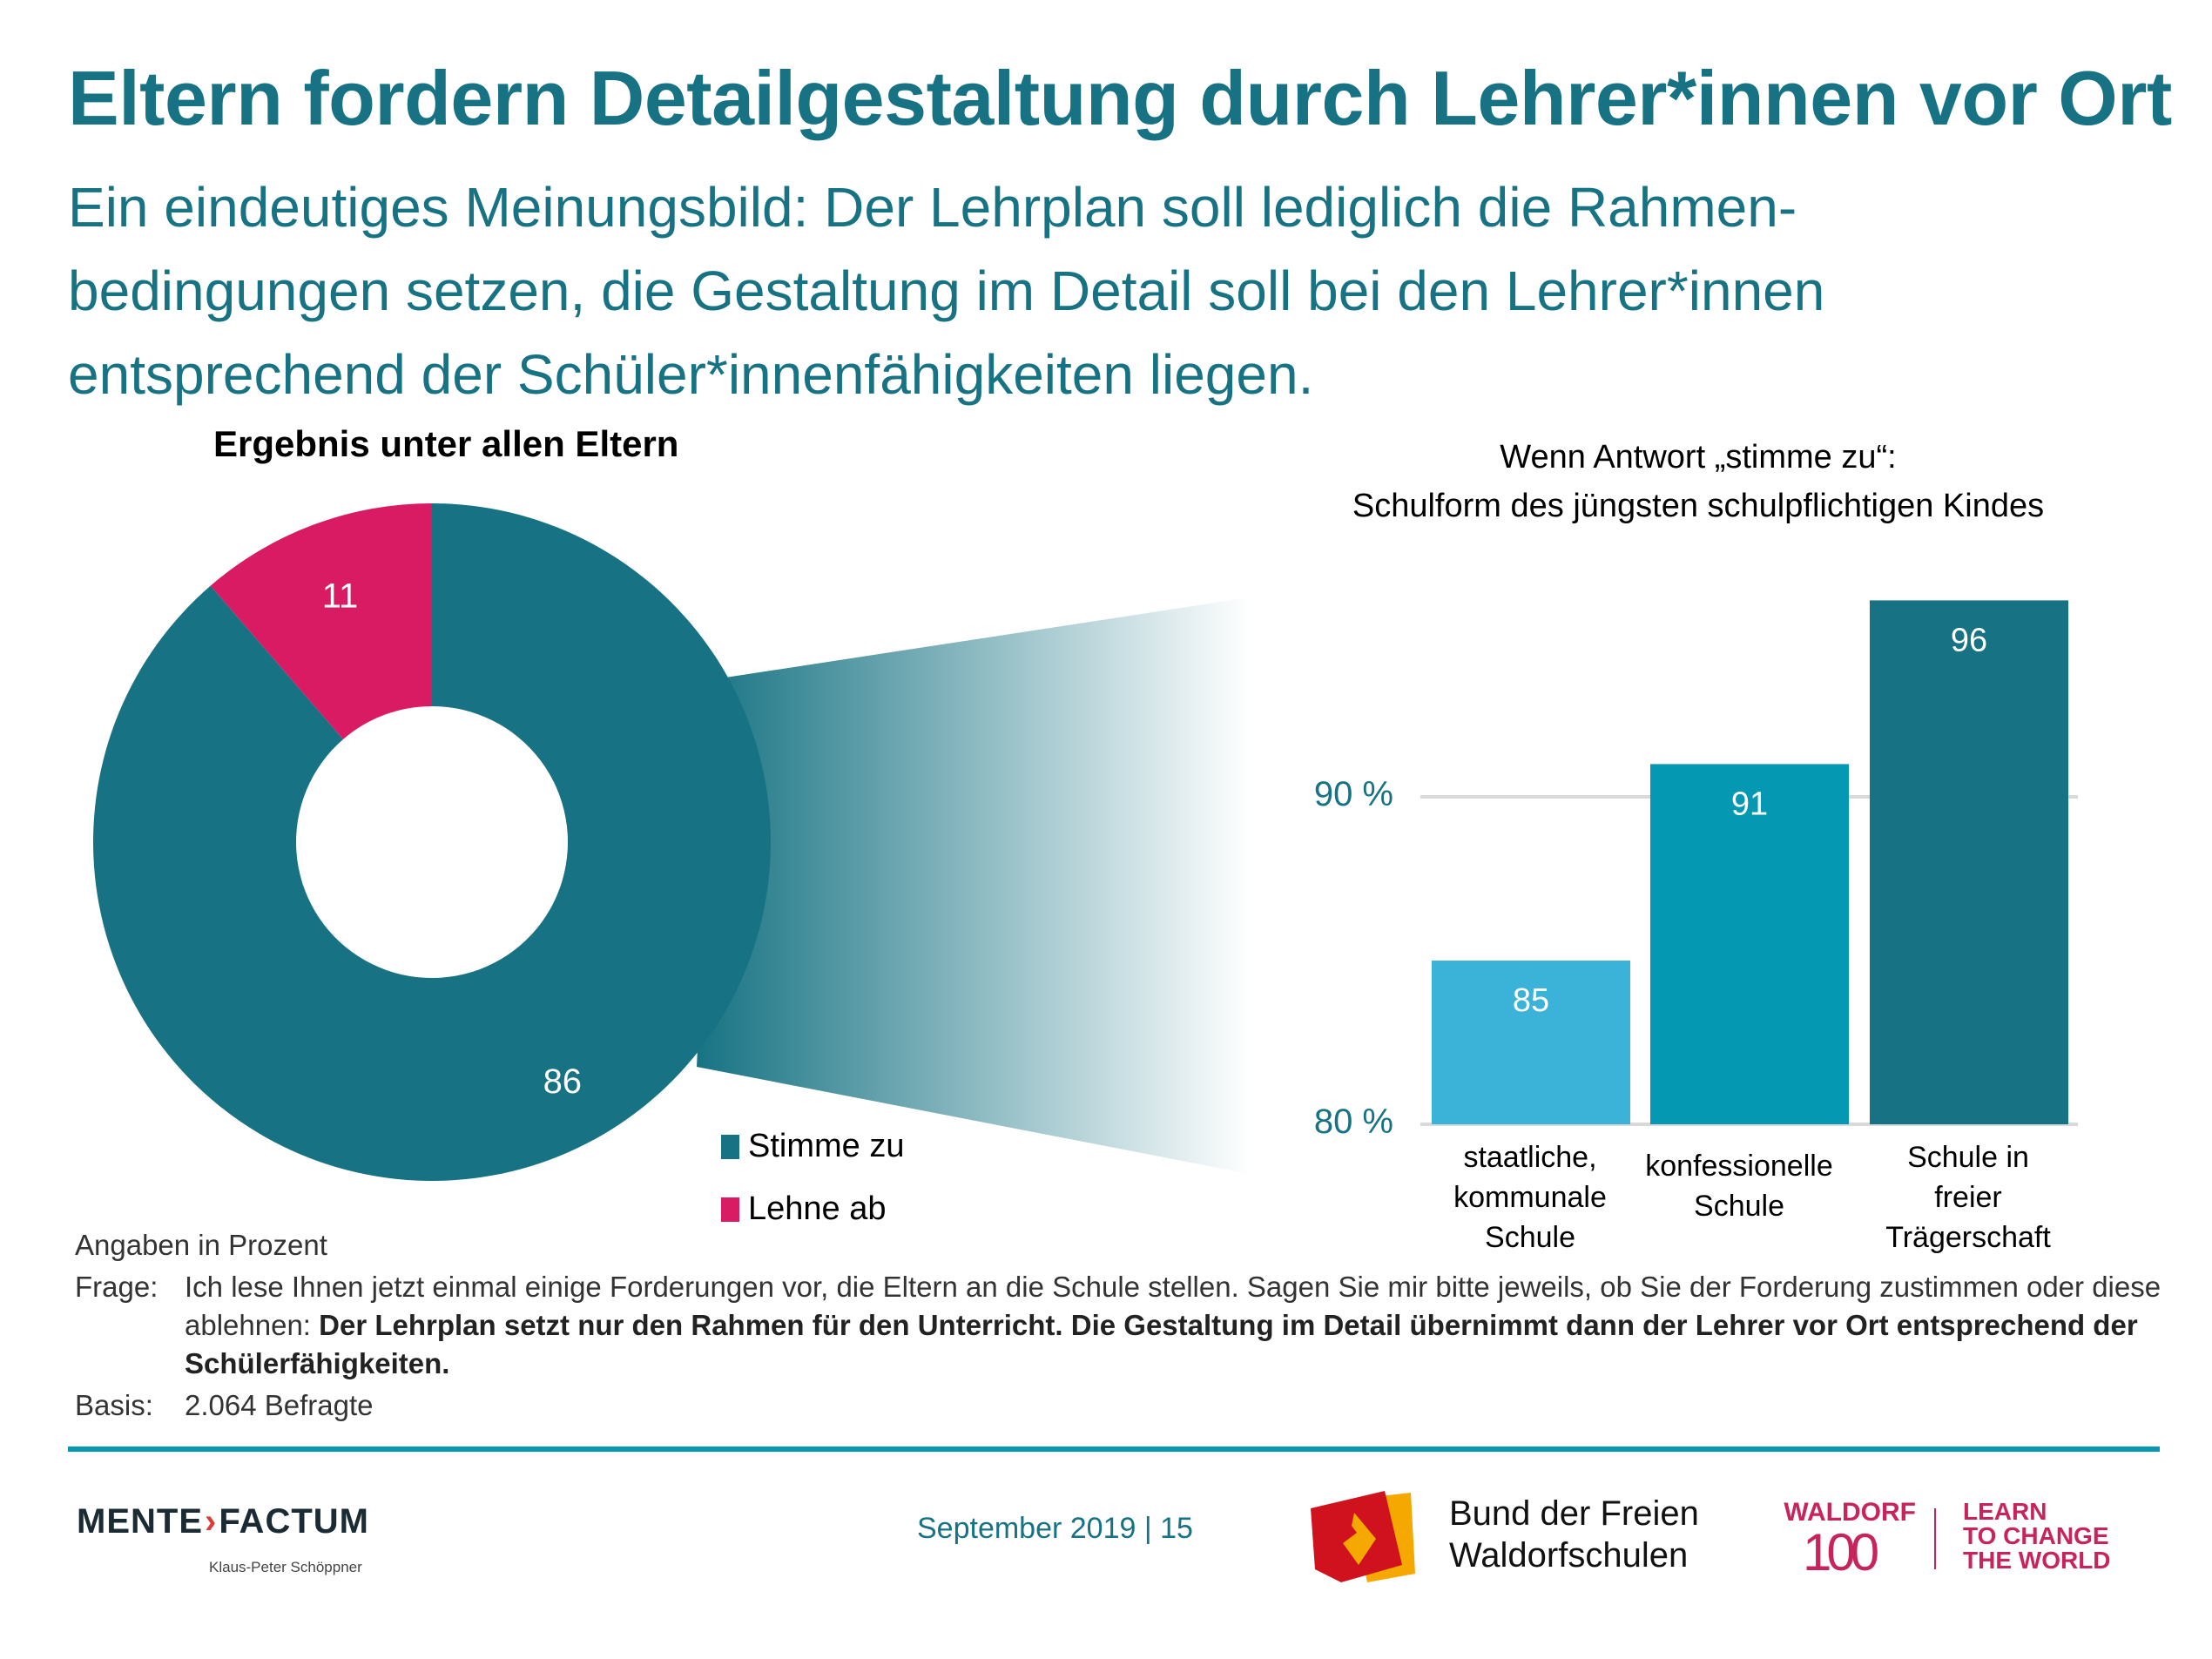  What do you see at coordinates (294, 1521) in the screenshot?
I see `logo-text: FACTUM` at bounding box center [294, 1521].